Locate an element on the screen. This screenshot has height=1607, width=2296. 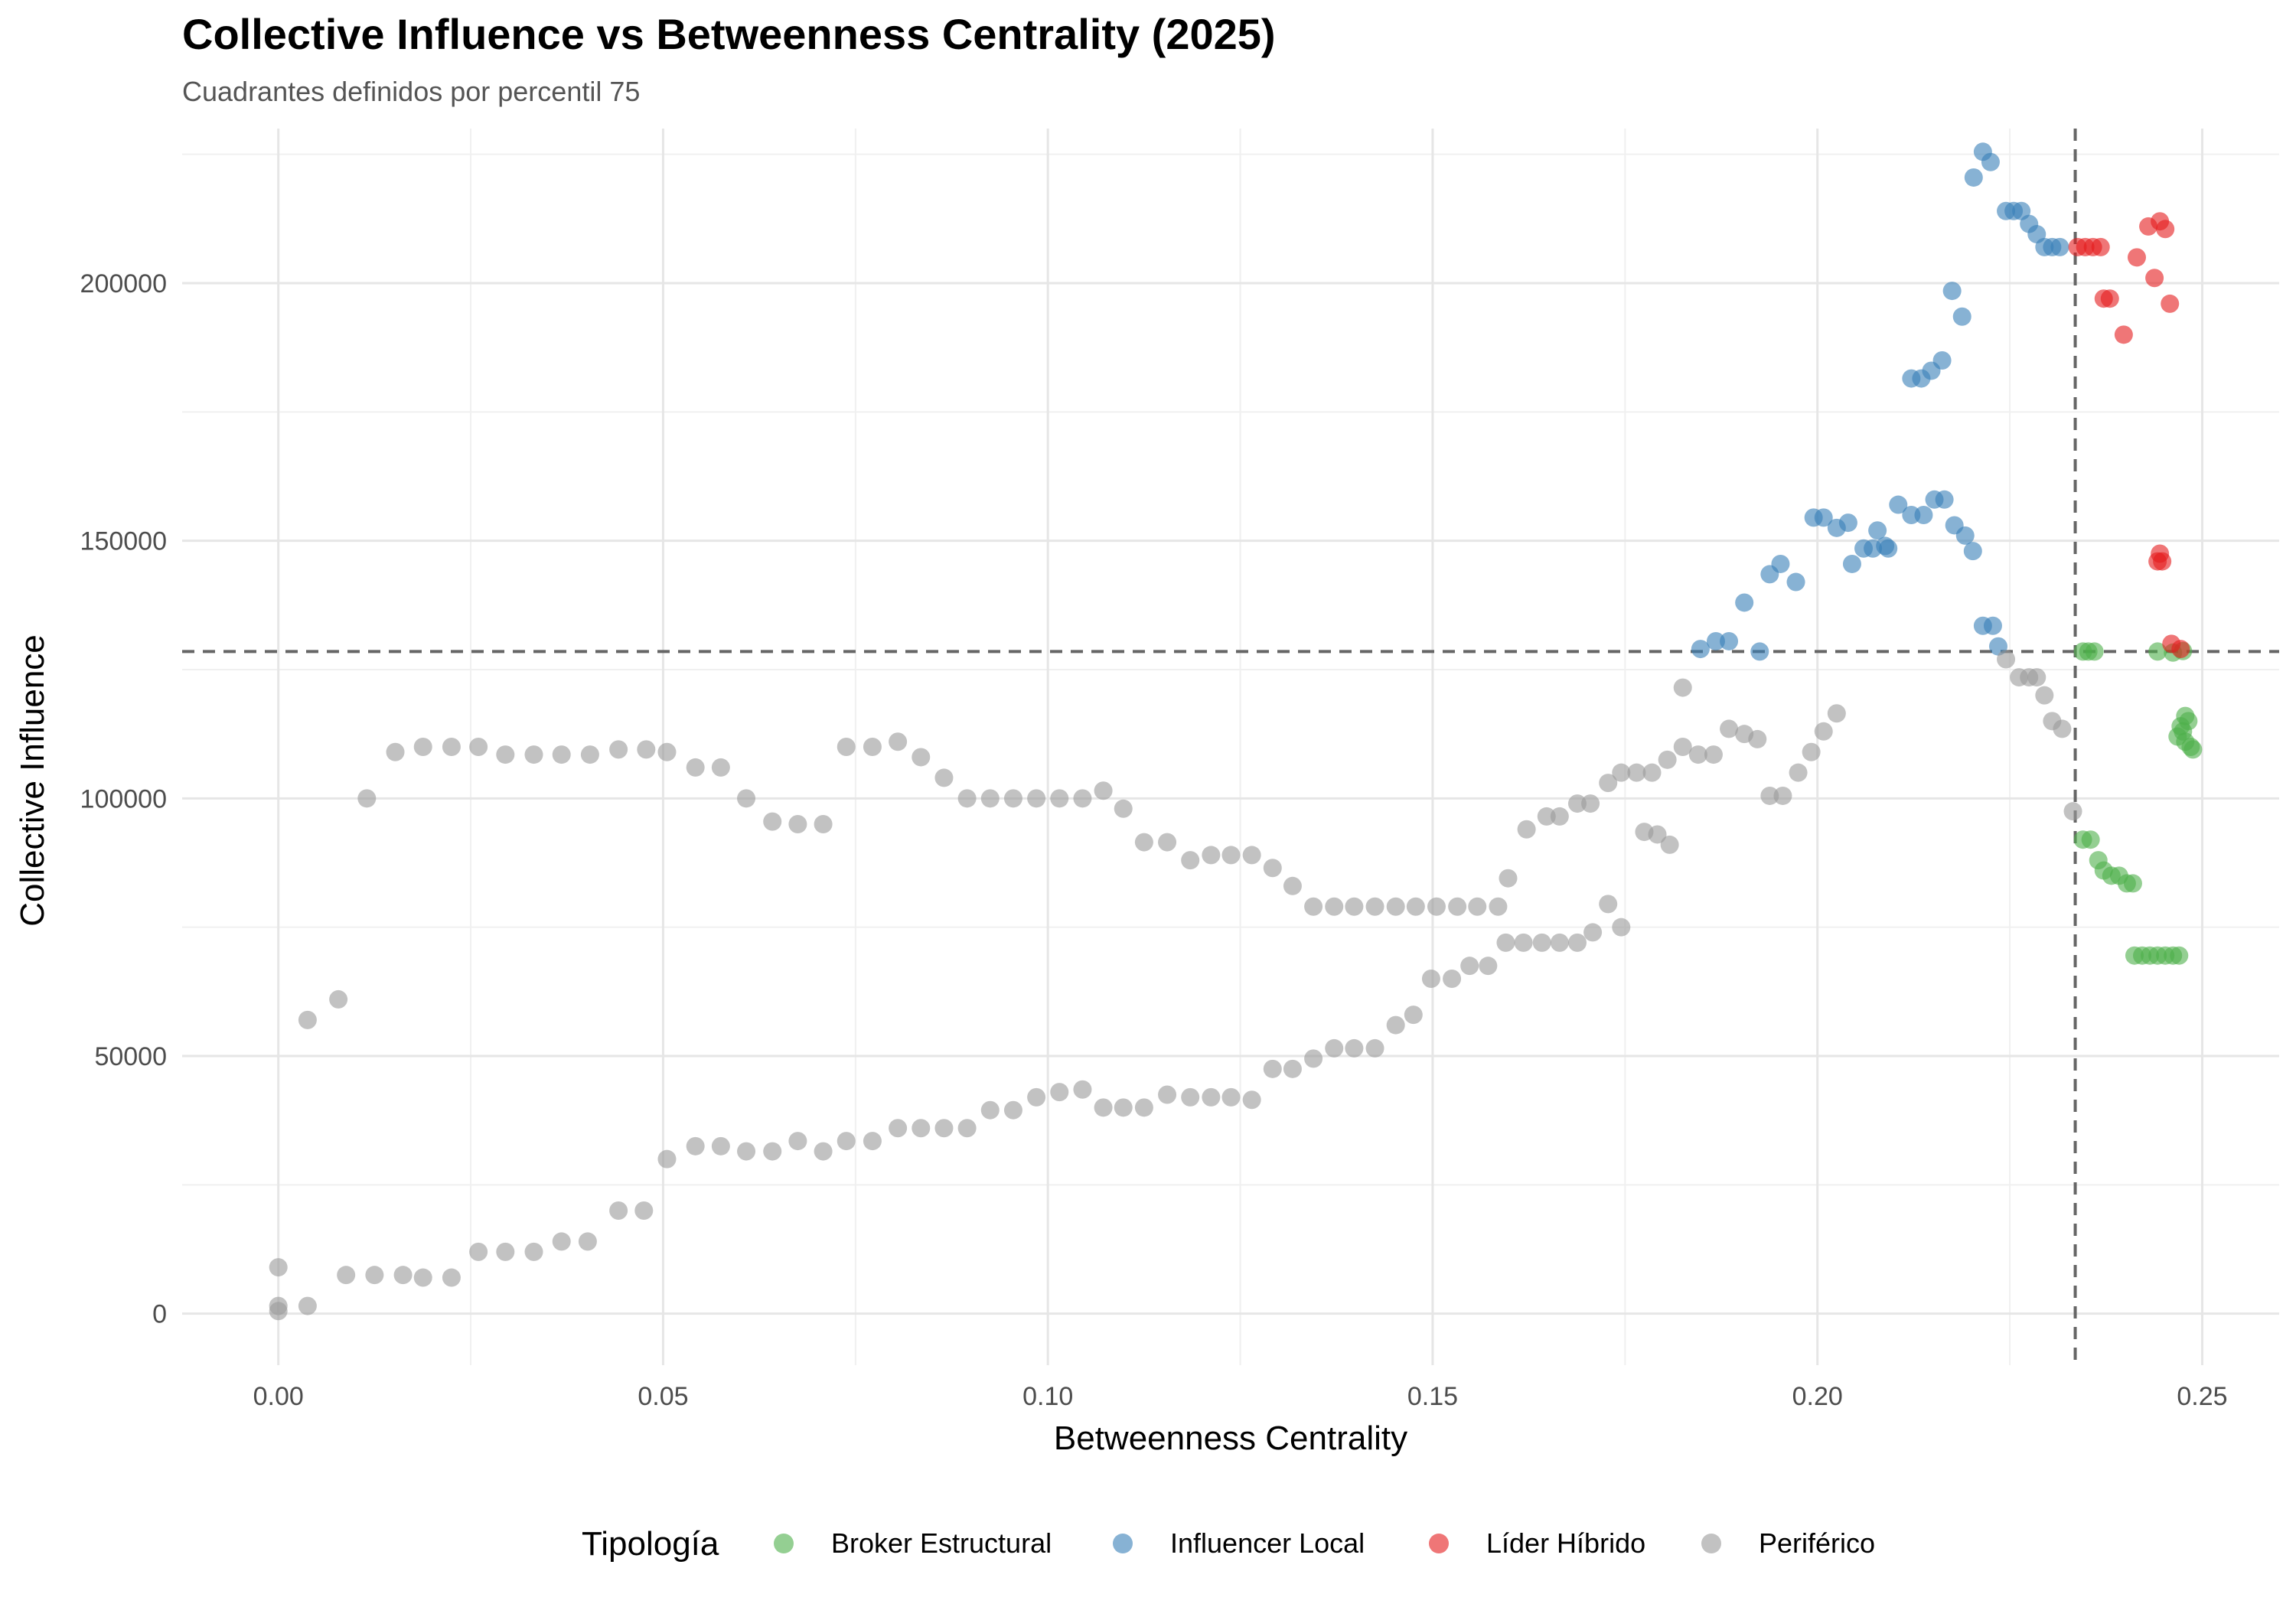
y-axis-ticks: 0 50000 100000 150000 200000 is located at coordinates (123, 799).